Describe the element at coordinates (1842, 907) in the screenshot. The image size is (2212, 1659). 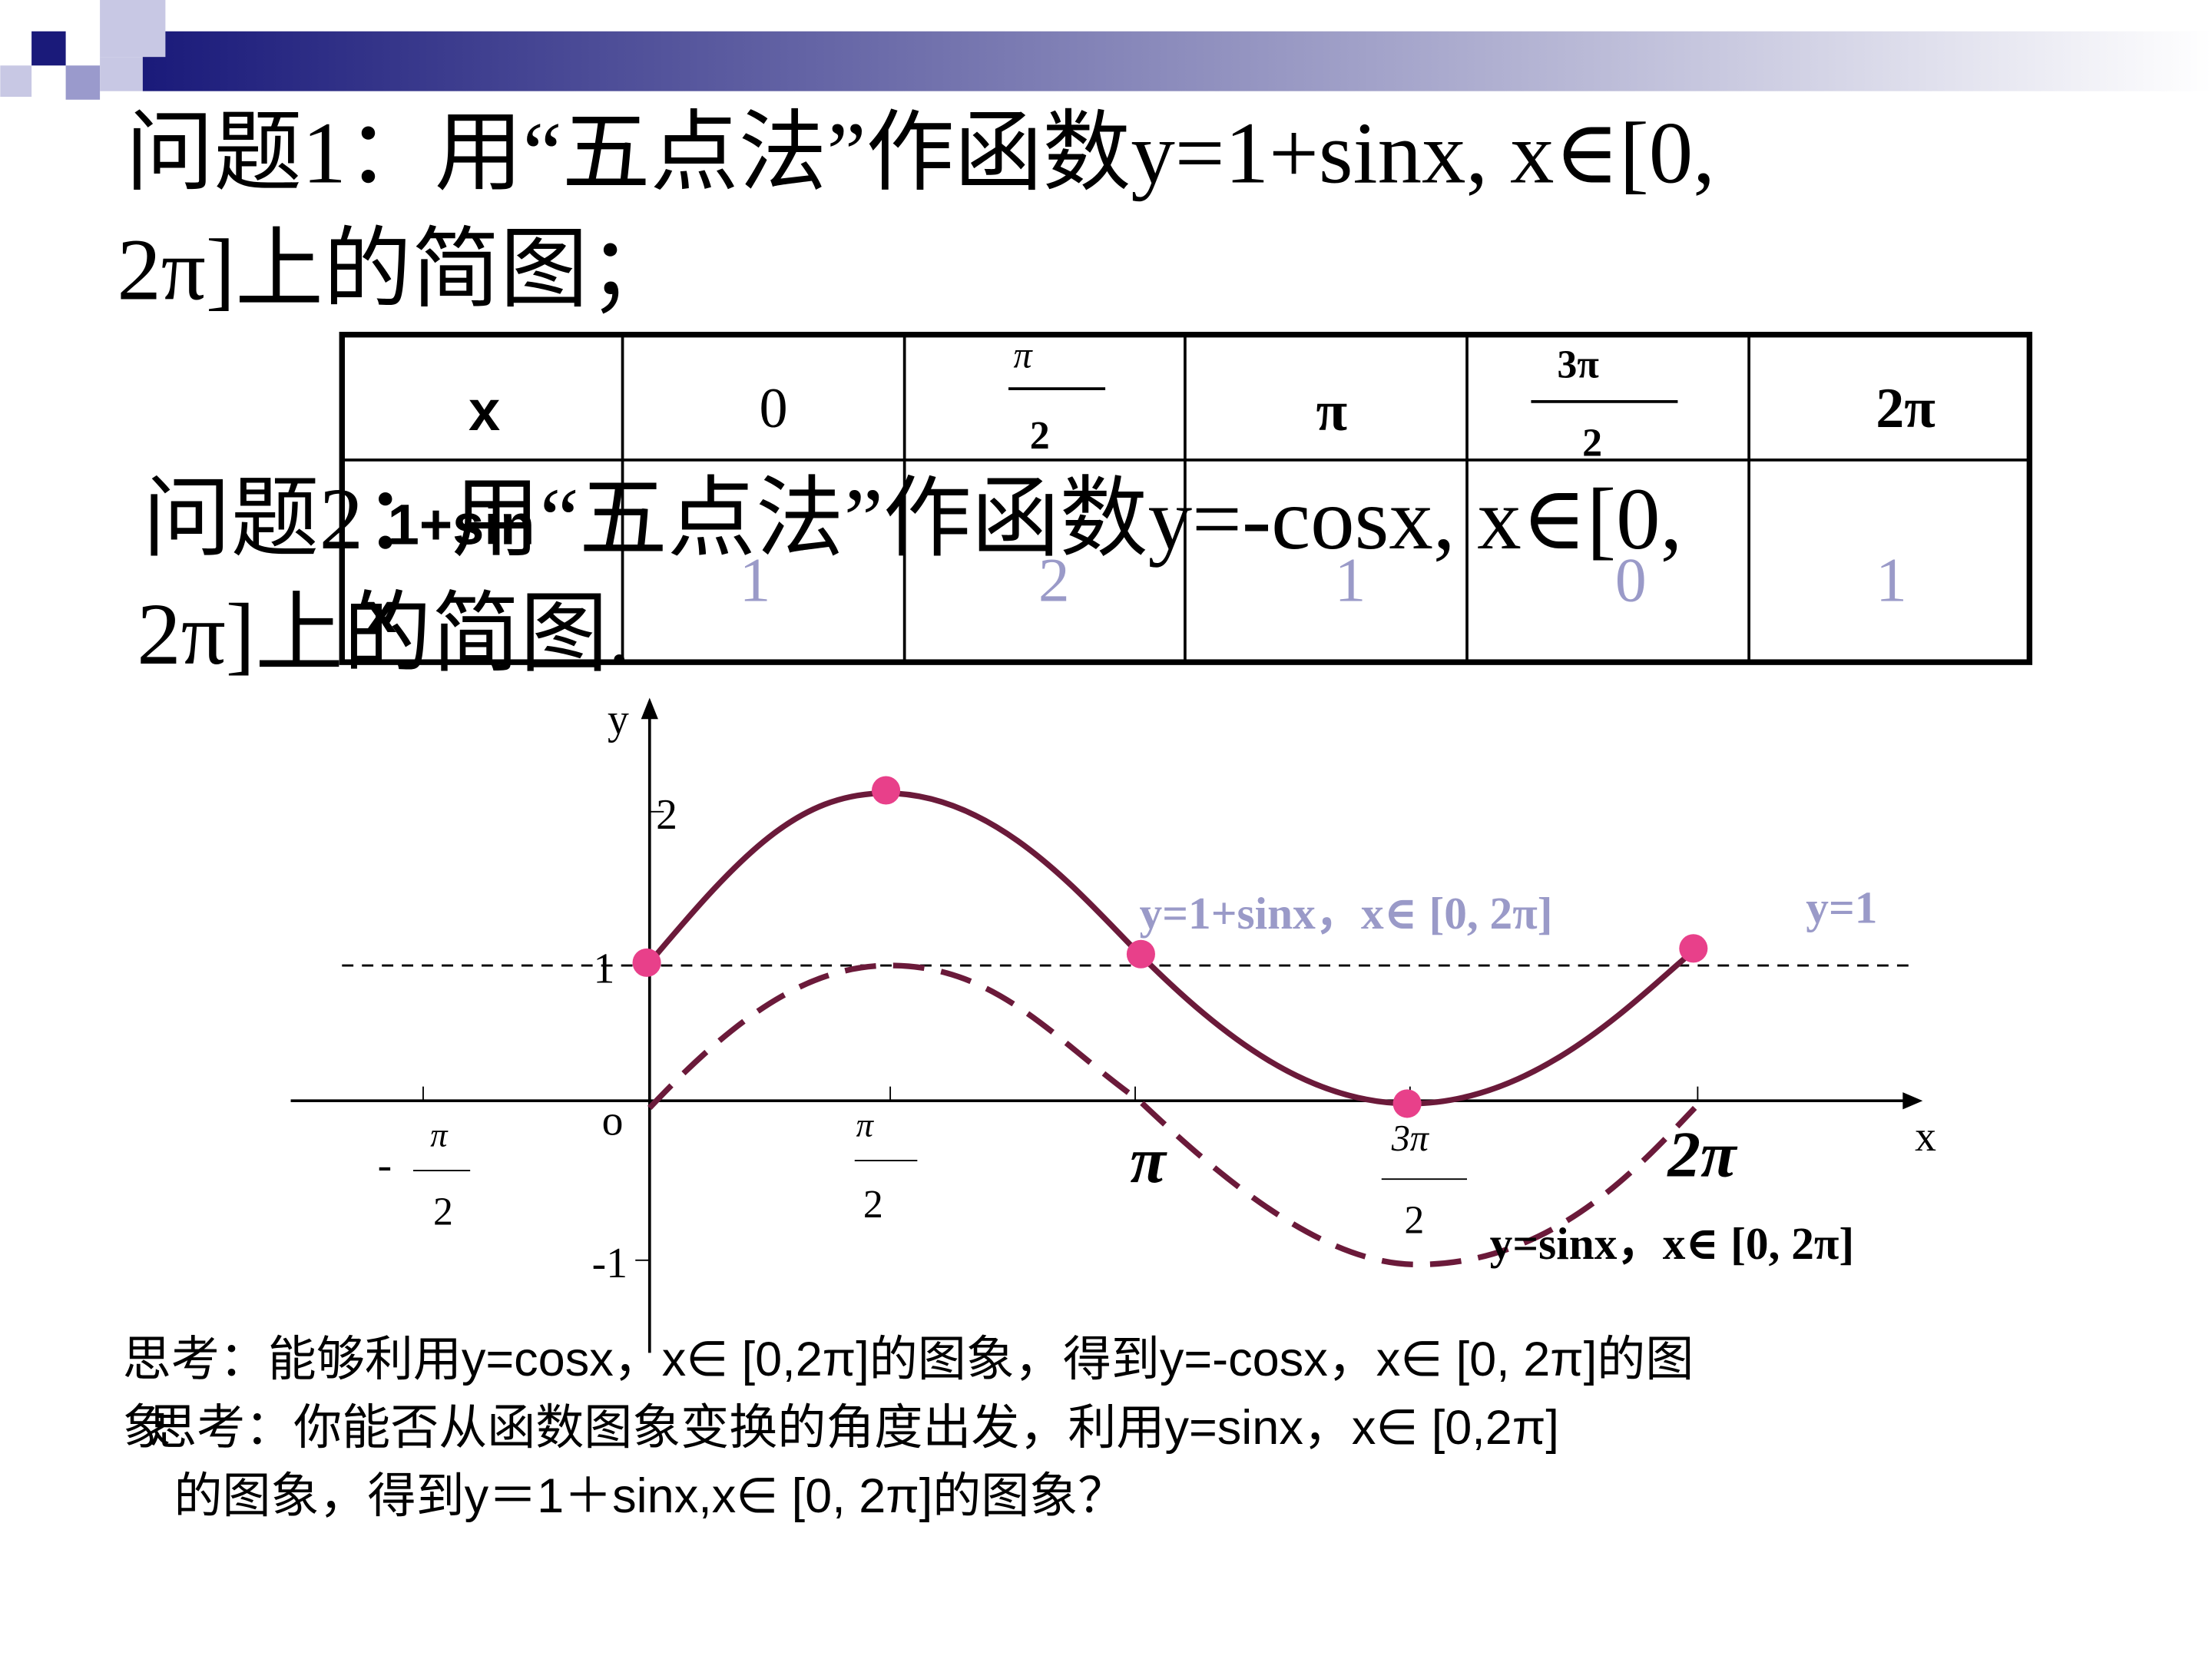
I see `line-label: y=1` at that location.